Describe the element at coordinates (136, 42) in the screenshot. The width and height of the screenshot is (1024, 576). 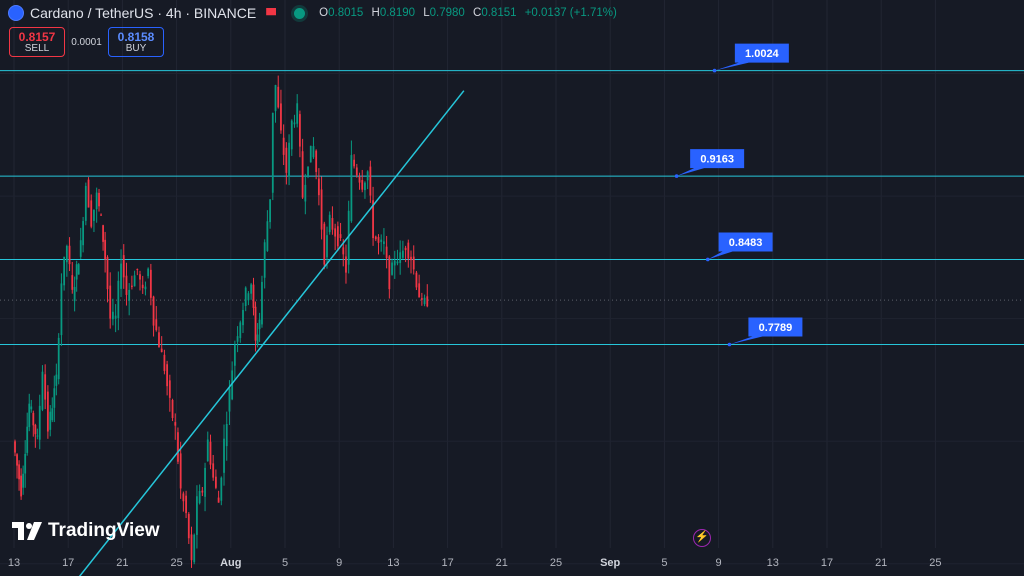
I see `buy-button: 0.8158 BUY` at that location.